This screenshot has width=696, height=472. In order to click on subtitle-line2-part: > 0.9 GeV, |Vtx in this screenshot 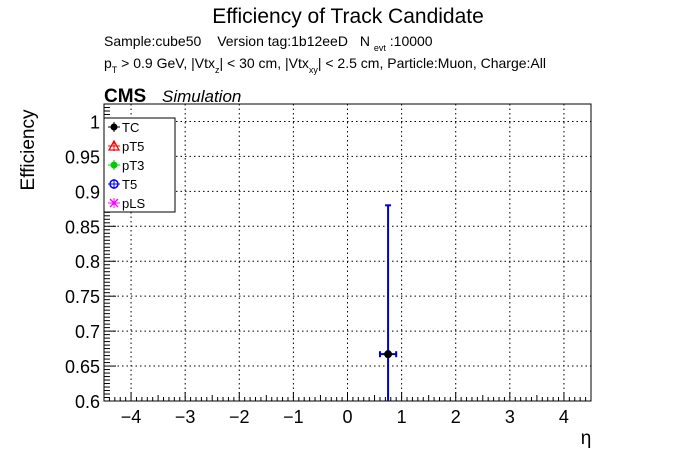, I will do `click(166, 63)`.